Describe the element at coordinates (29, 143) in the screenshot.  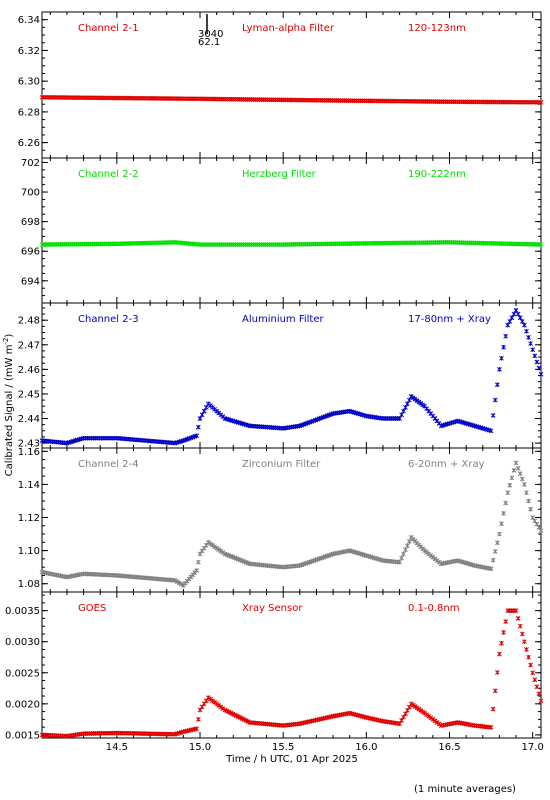
I see `y-tick-label: 6.26` at that location.